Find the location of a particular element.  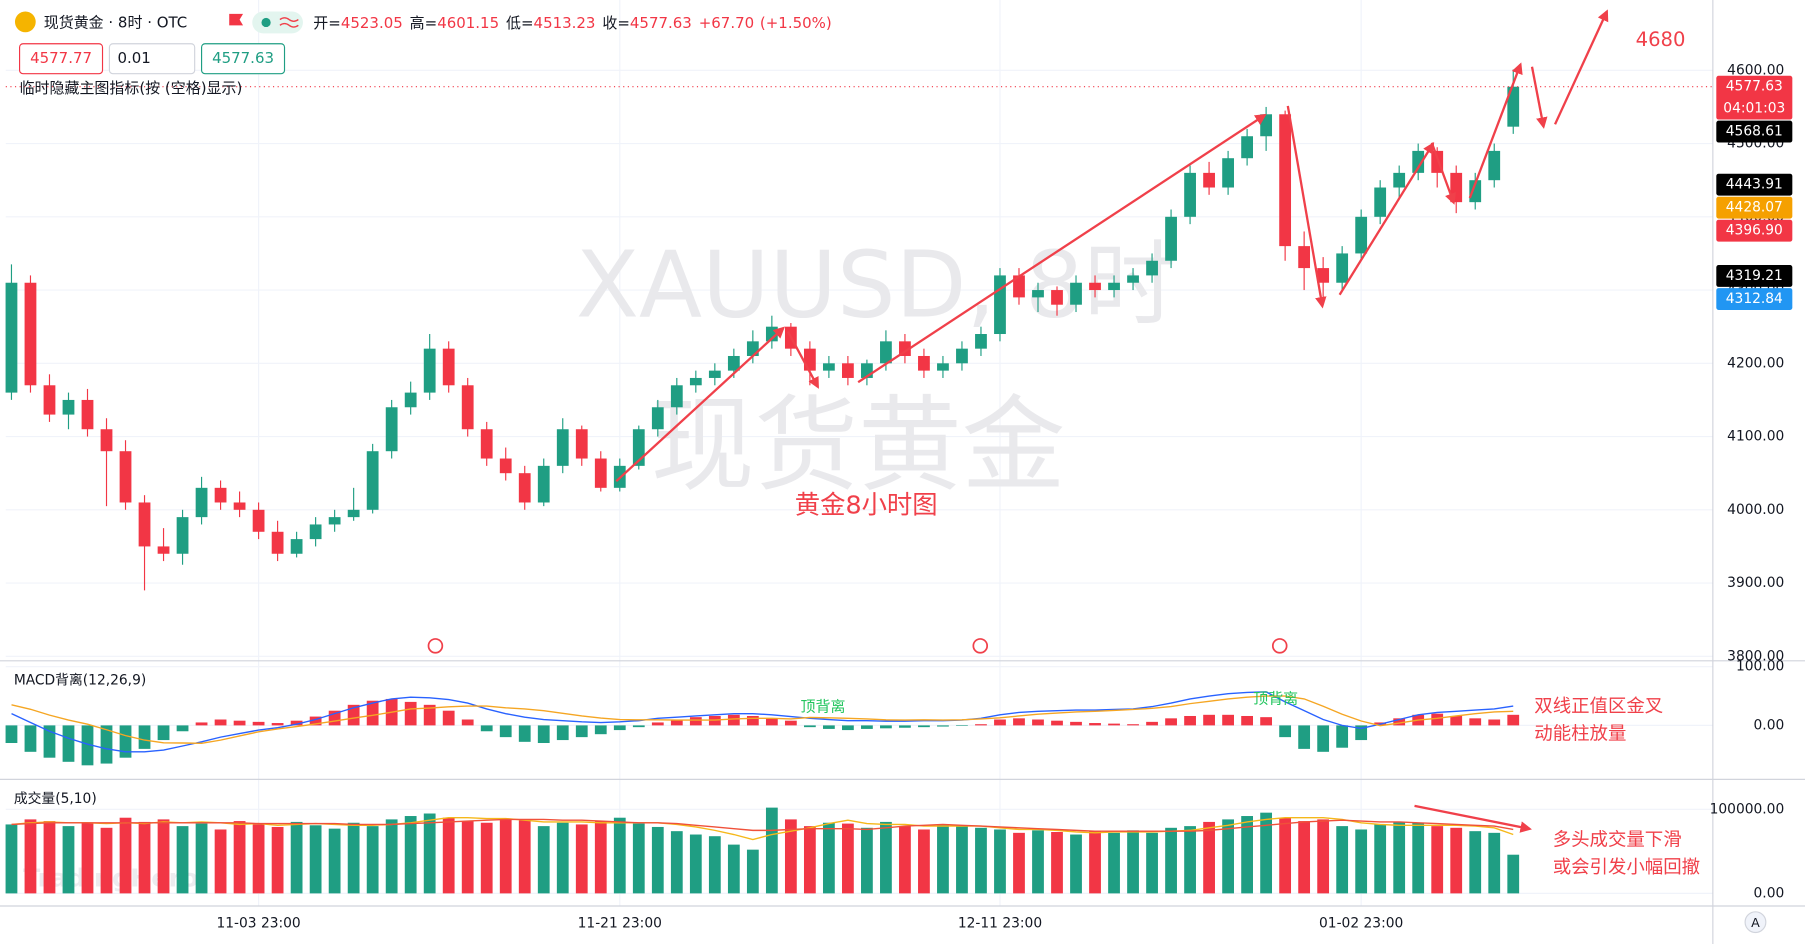

label: 高= is located at coordinates (424, 23).